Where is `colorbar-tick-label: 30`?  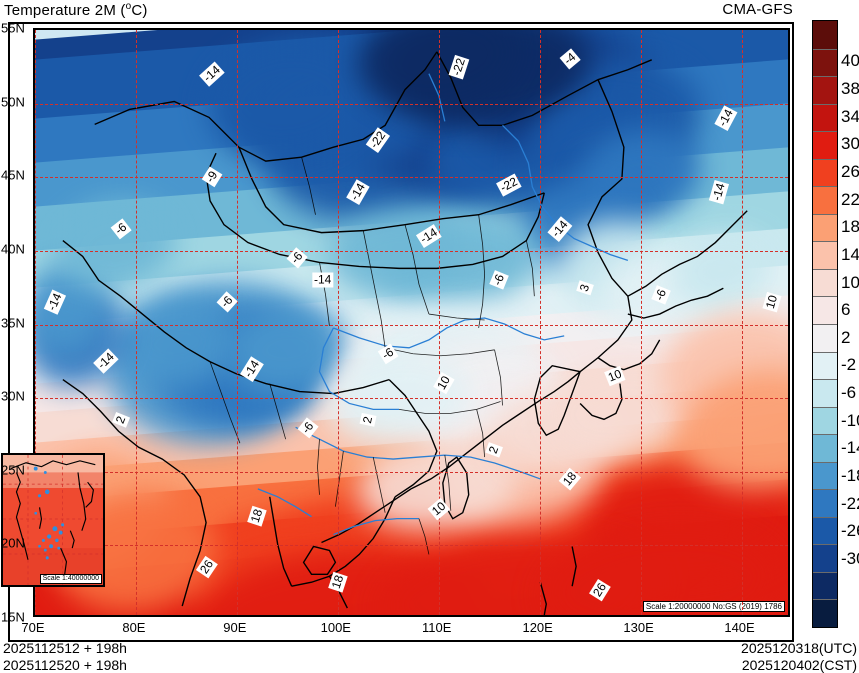 colorbar-tick-label: 30 is located at coordinates (850, 144).